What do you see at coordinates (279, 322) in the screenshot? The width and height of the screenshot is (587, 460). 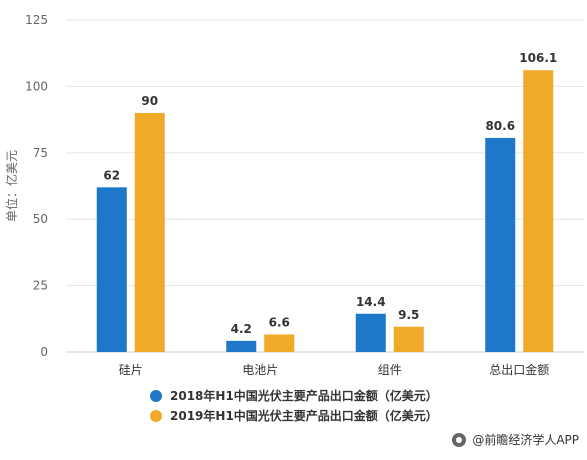 I see `data-label-2019-1: 6.6` at bounding box center [279, 322].